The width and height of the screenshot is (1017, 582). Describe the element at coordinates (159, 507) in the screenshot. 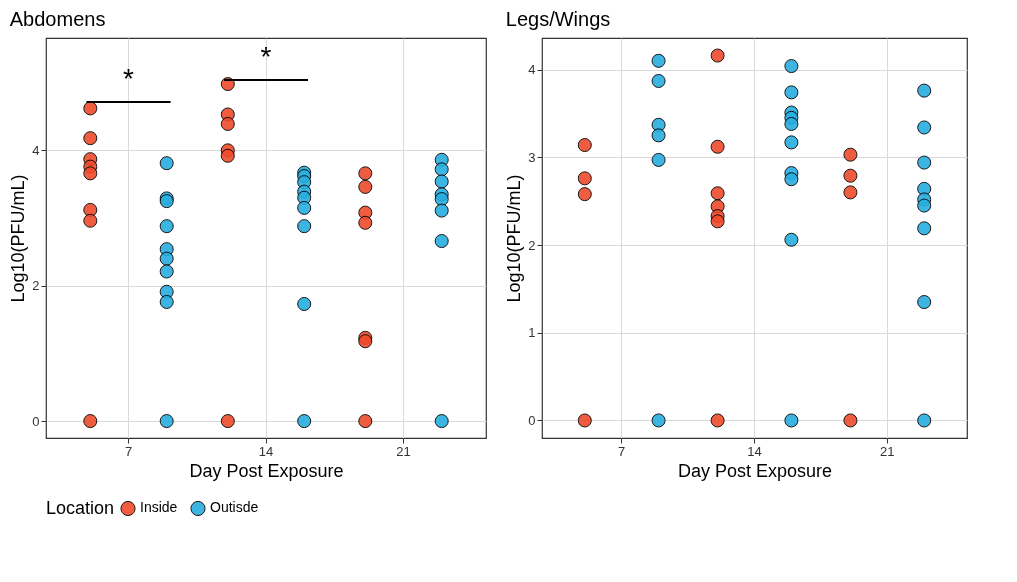

I see `legend-label: Inside` at that location.